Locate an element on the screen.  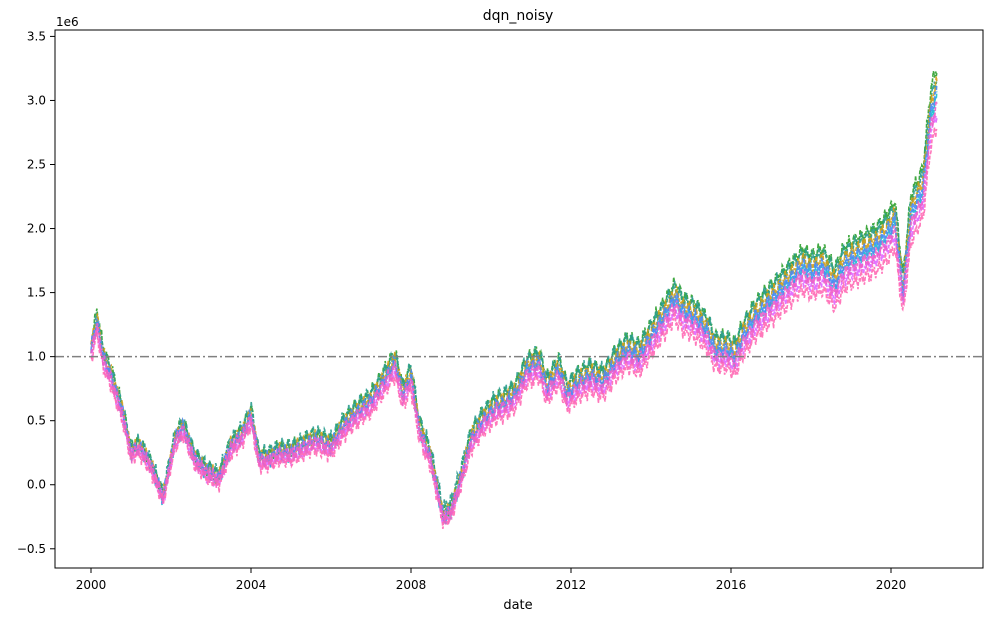
x-tick-label: 2000 is located at coordinates (91, 585).